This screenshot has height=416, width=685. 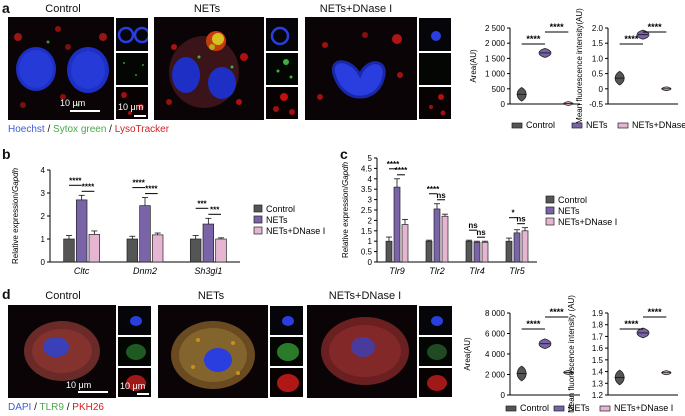 What do you see at coordinates (367, 252) in the screenshot?
I see `y-tick-label: 0.5` at bounding box center [367, 252].